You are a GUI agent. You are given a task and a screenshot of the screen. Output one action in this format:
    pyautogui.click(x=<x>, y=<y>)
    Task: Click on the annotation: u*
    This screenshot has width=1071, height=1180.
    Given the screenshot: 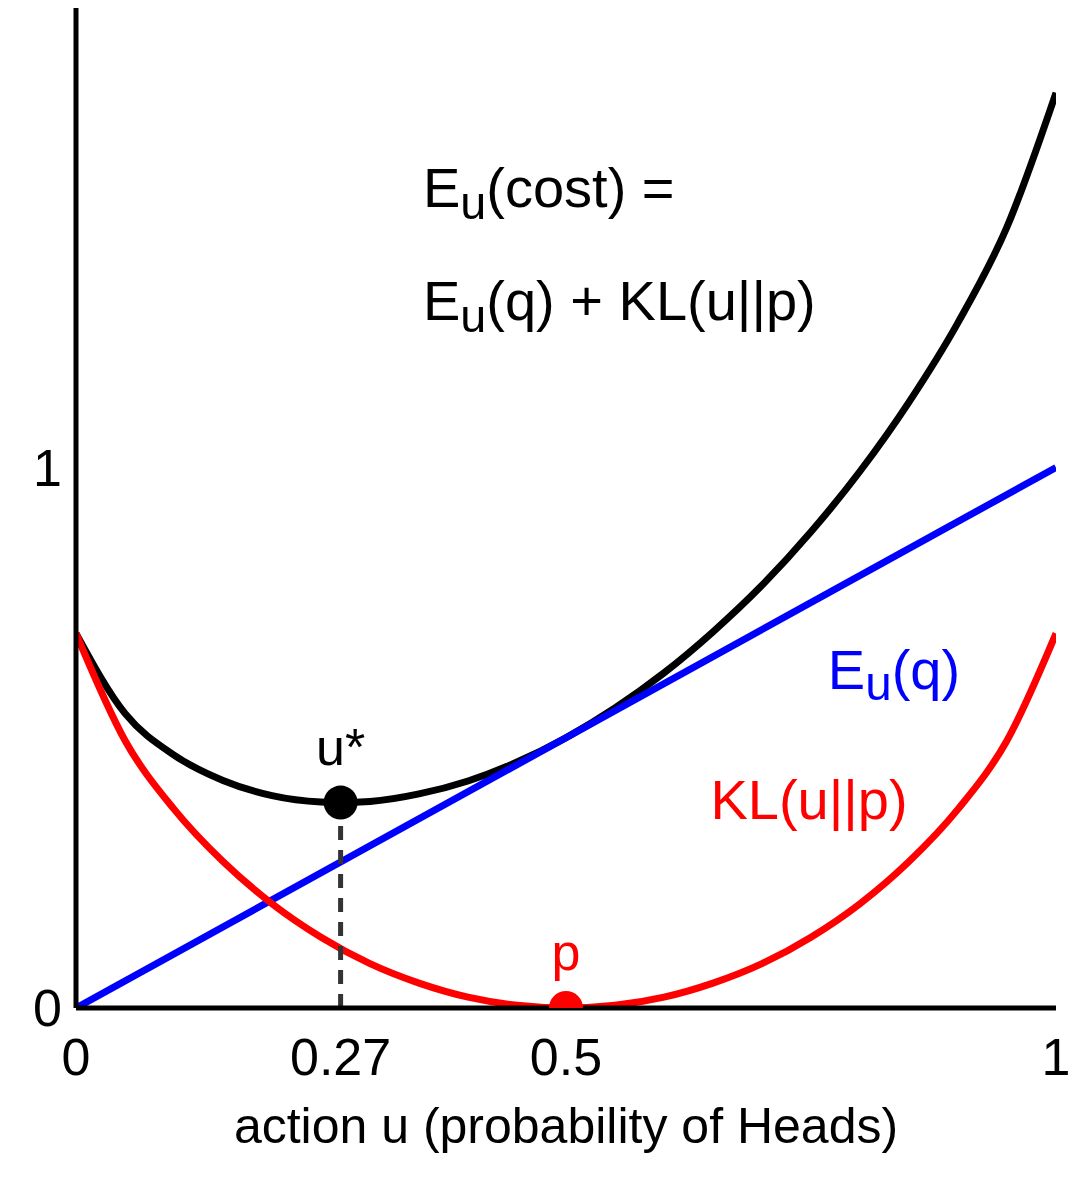 What is the action you would take?
    pyautogui.click(x=341, y=746)
    